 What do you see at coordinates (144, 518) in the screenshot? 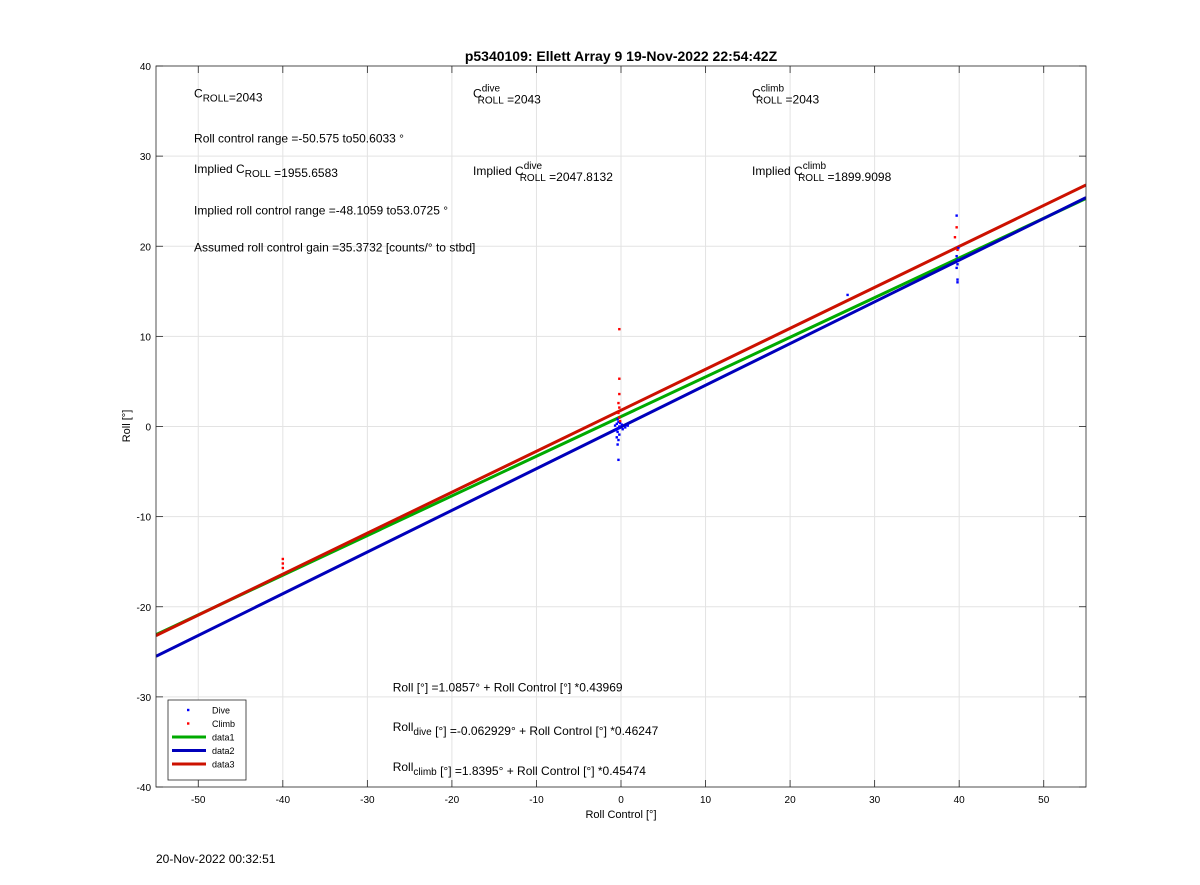
I see `y-tick-label: -10` at bounding box center [144, 518].